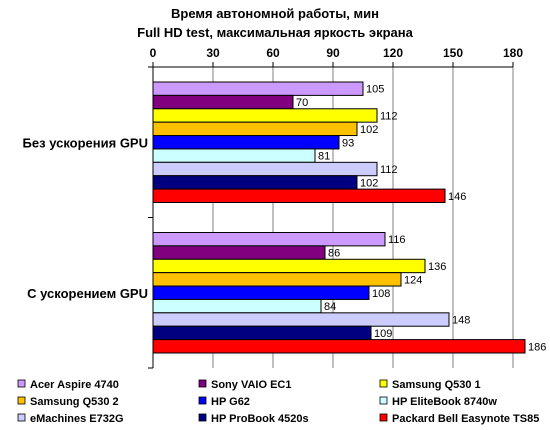 The width and height of the screenshot is (550, 430). I want to click on tick-label: 150, so click(453, 53).